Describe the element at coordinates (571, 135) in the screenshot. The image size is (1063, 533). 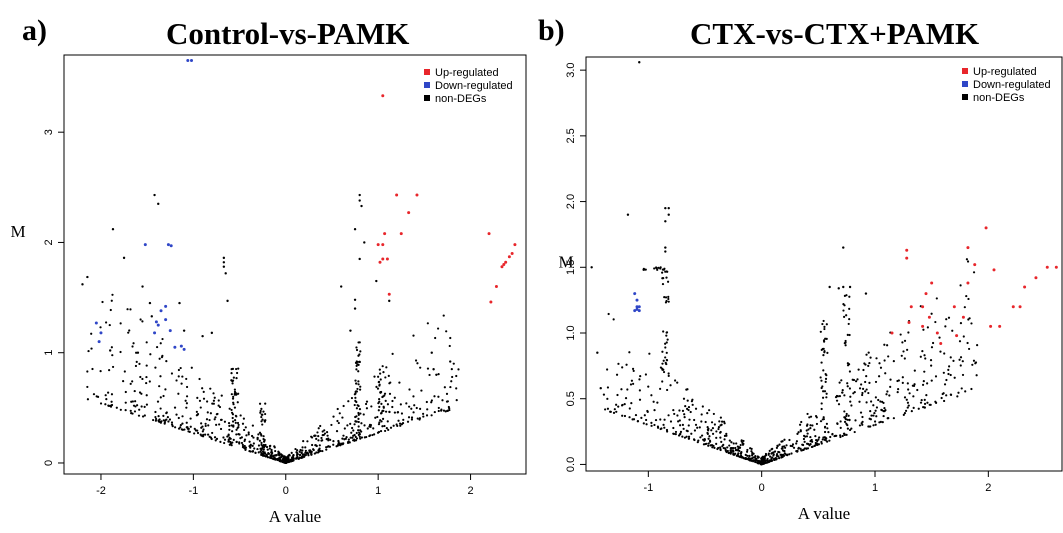
I see `y-tick-label: 2.5` at that location.